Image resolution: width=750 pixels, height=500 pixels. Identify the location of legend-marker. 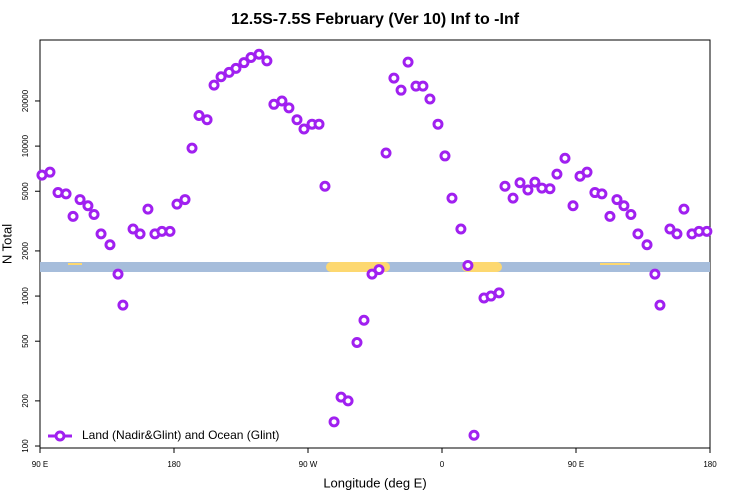
(60, 436).